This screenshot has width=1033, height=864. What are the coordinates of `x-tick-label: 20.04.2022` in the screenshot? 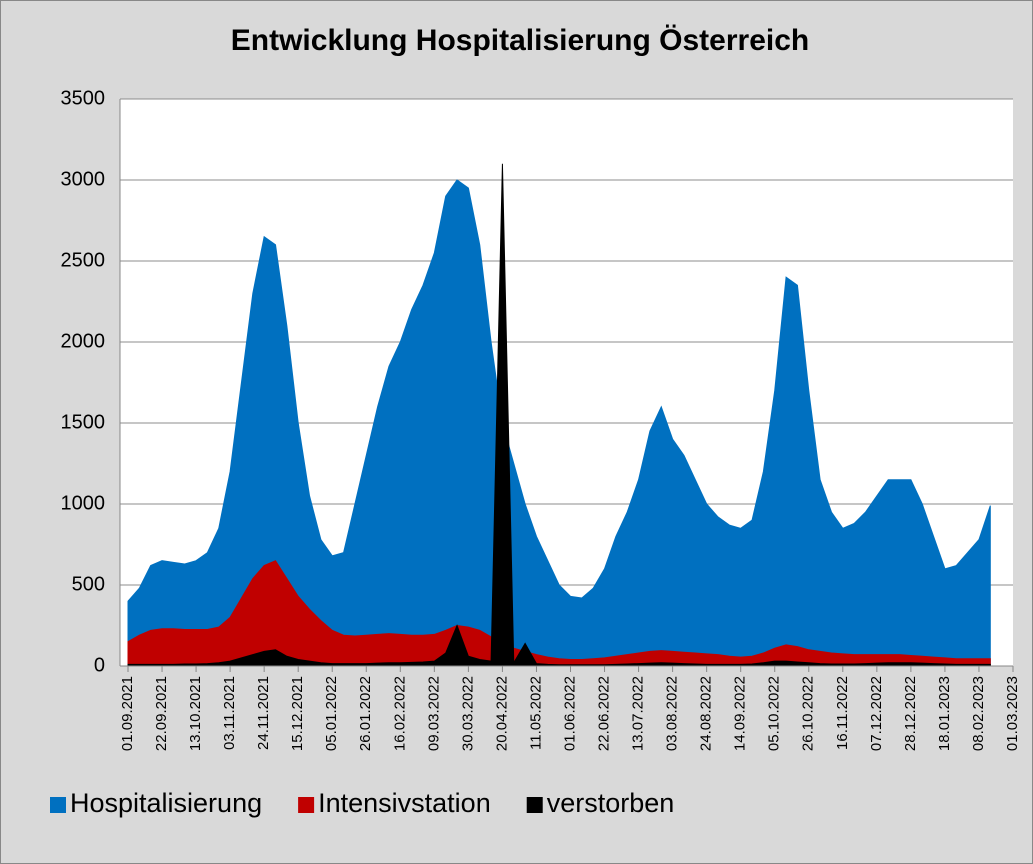 It's located at (501, 713).